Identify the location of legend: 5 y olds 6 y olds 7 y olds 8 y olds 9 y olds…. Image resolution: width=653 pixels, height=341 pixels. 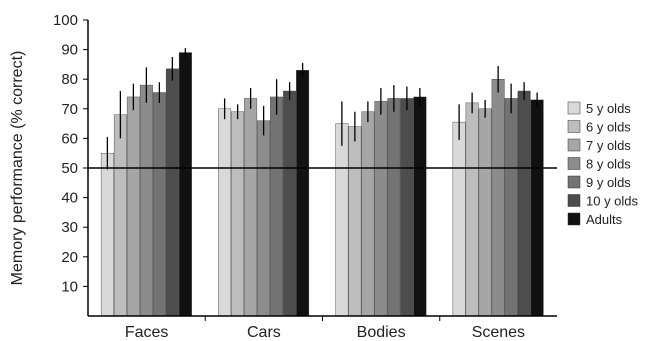
(603, 164).